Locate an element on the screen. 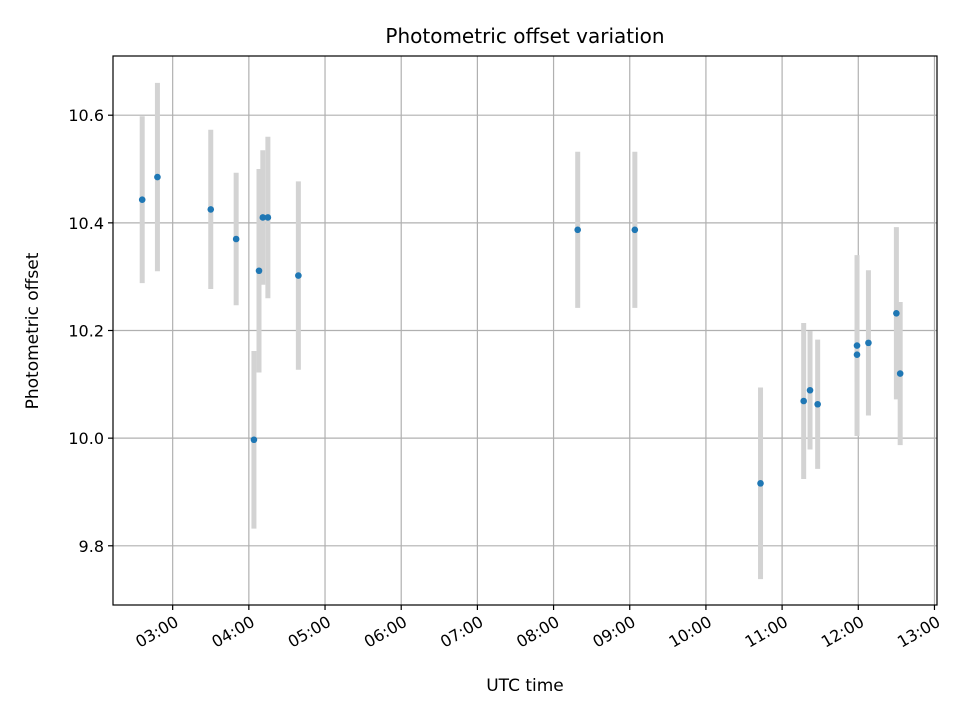  y-tick-label: 10.2 is located at coordinates (86, 331).